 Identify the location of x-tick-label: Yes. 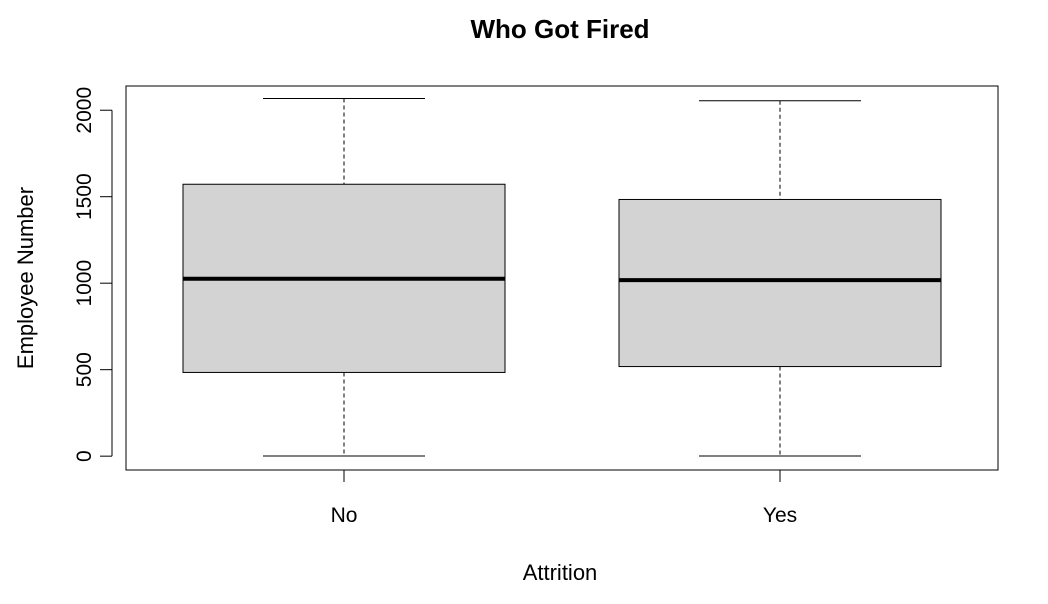
(780, 515).